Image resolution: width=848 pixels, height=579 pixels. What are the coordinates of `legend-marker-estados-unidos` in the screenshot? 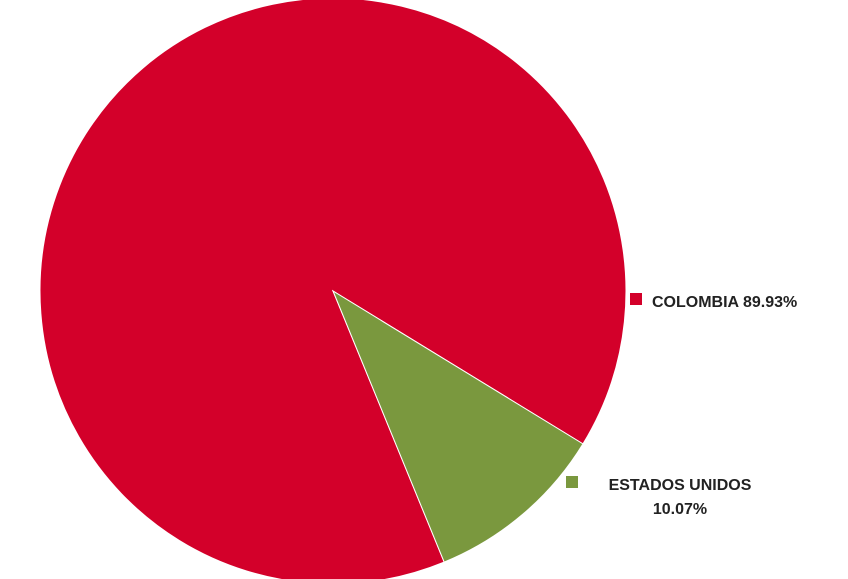 It's located at (572, 482).